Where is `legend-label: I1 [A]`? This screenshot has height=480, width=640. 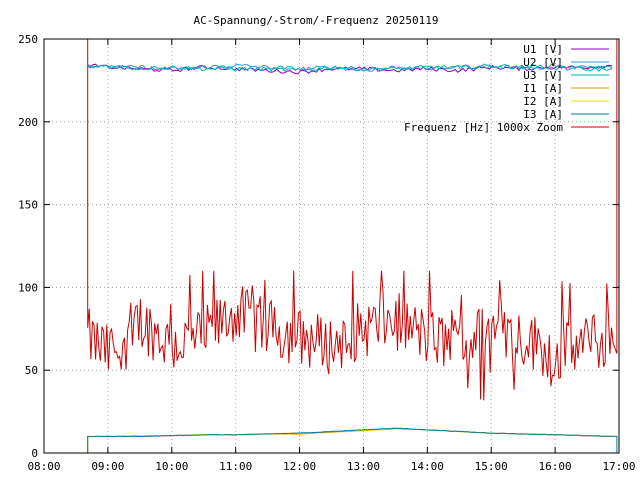
legend-label: I1 [A] is located at coordinates (543, 88).